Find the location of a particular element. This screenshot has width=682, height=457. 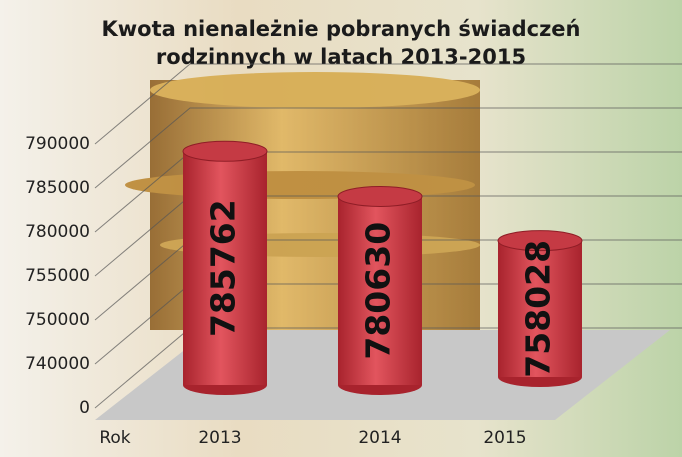

x-tick-label: 2014 is located at coordinates (379, 438).